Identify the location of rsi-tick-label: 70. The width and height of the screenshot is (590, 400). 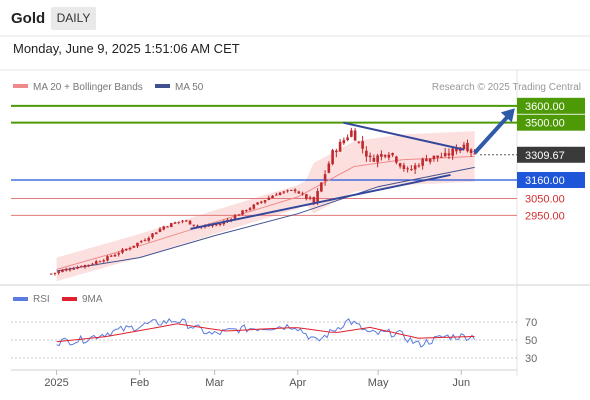
(531, 323).